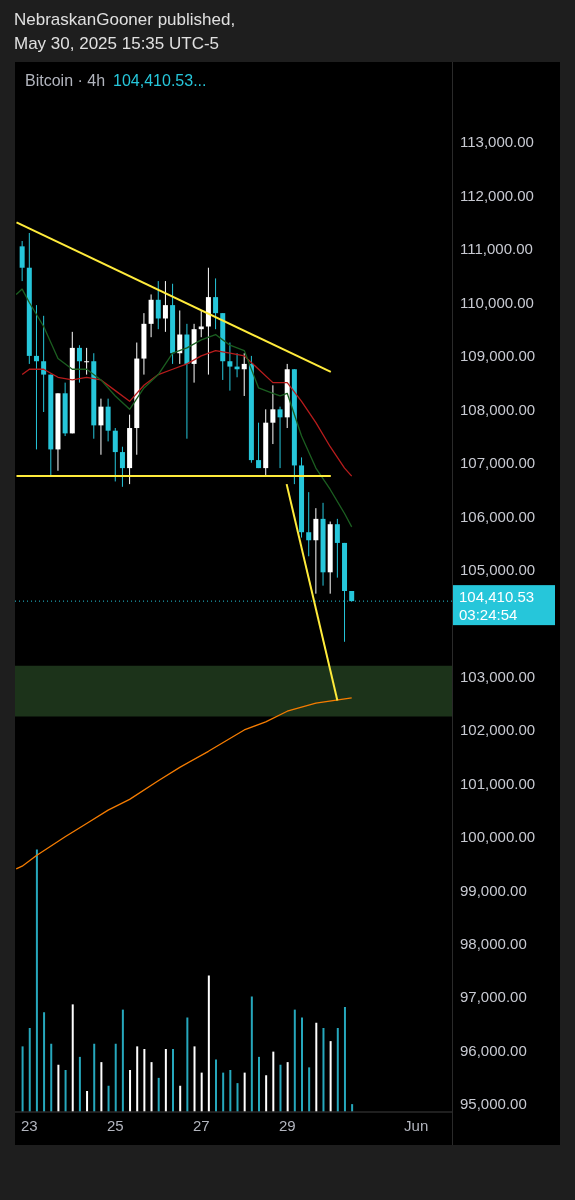 Image resolution: width=575 pixels, height=1200 pixels. Describe the element at coordinates (115, 1125) in the screenshot. I see `x-tick-label: 25` at that location.